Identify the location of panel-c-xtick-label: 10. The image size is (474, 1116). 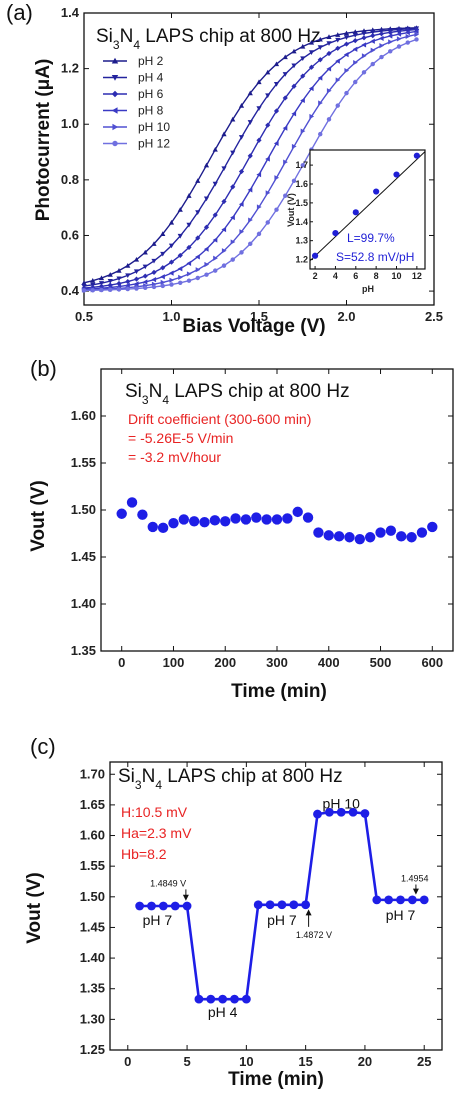
(246, 1061).